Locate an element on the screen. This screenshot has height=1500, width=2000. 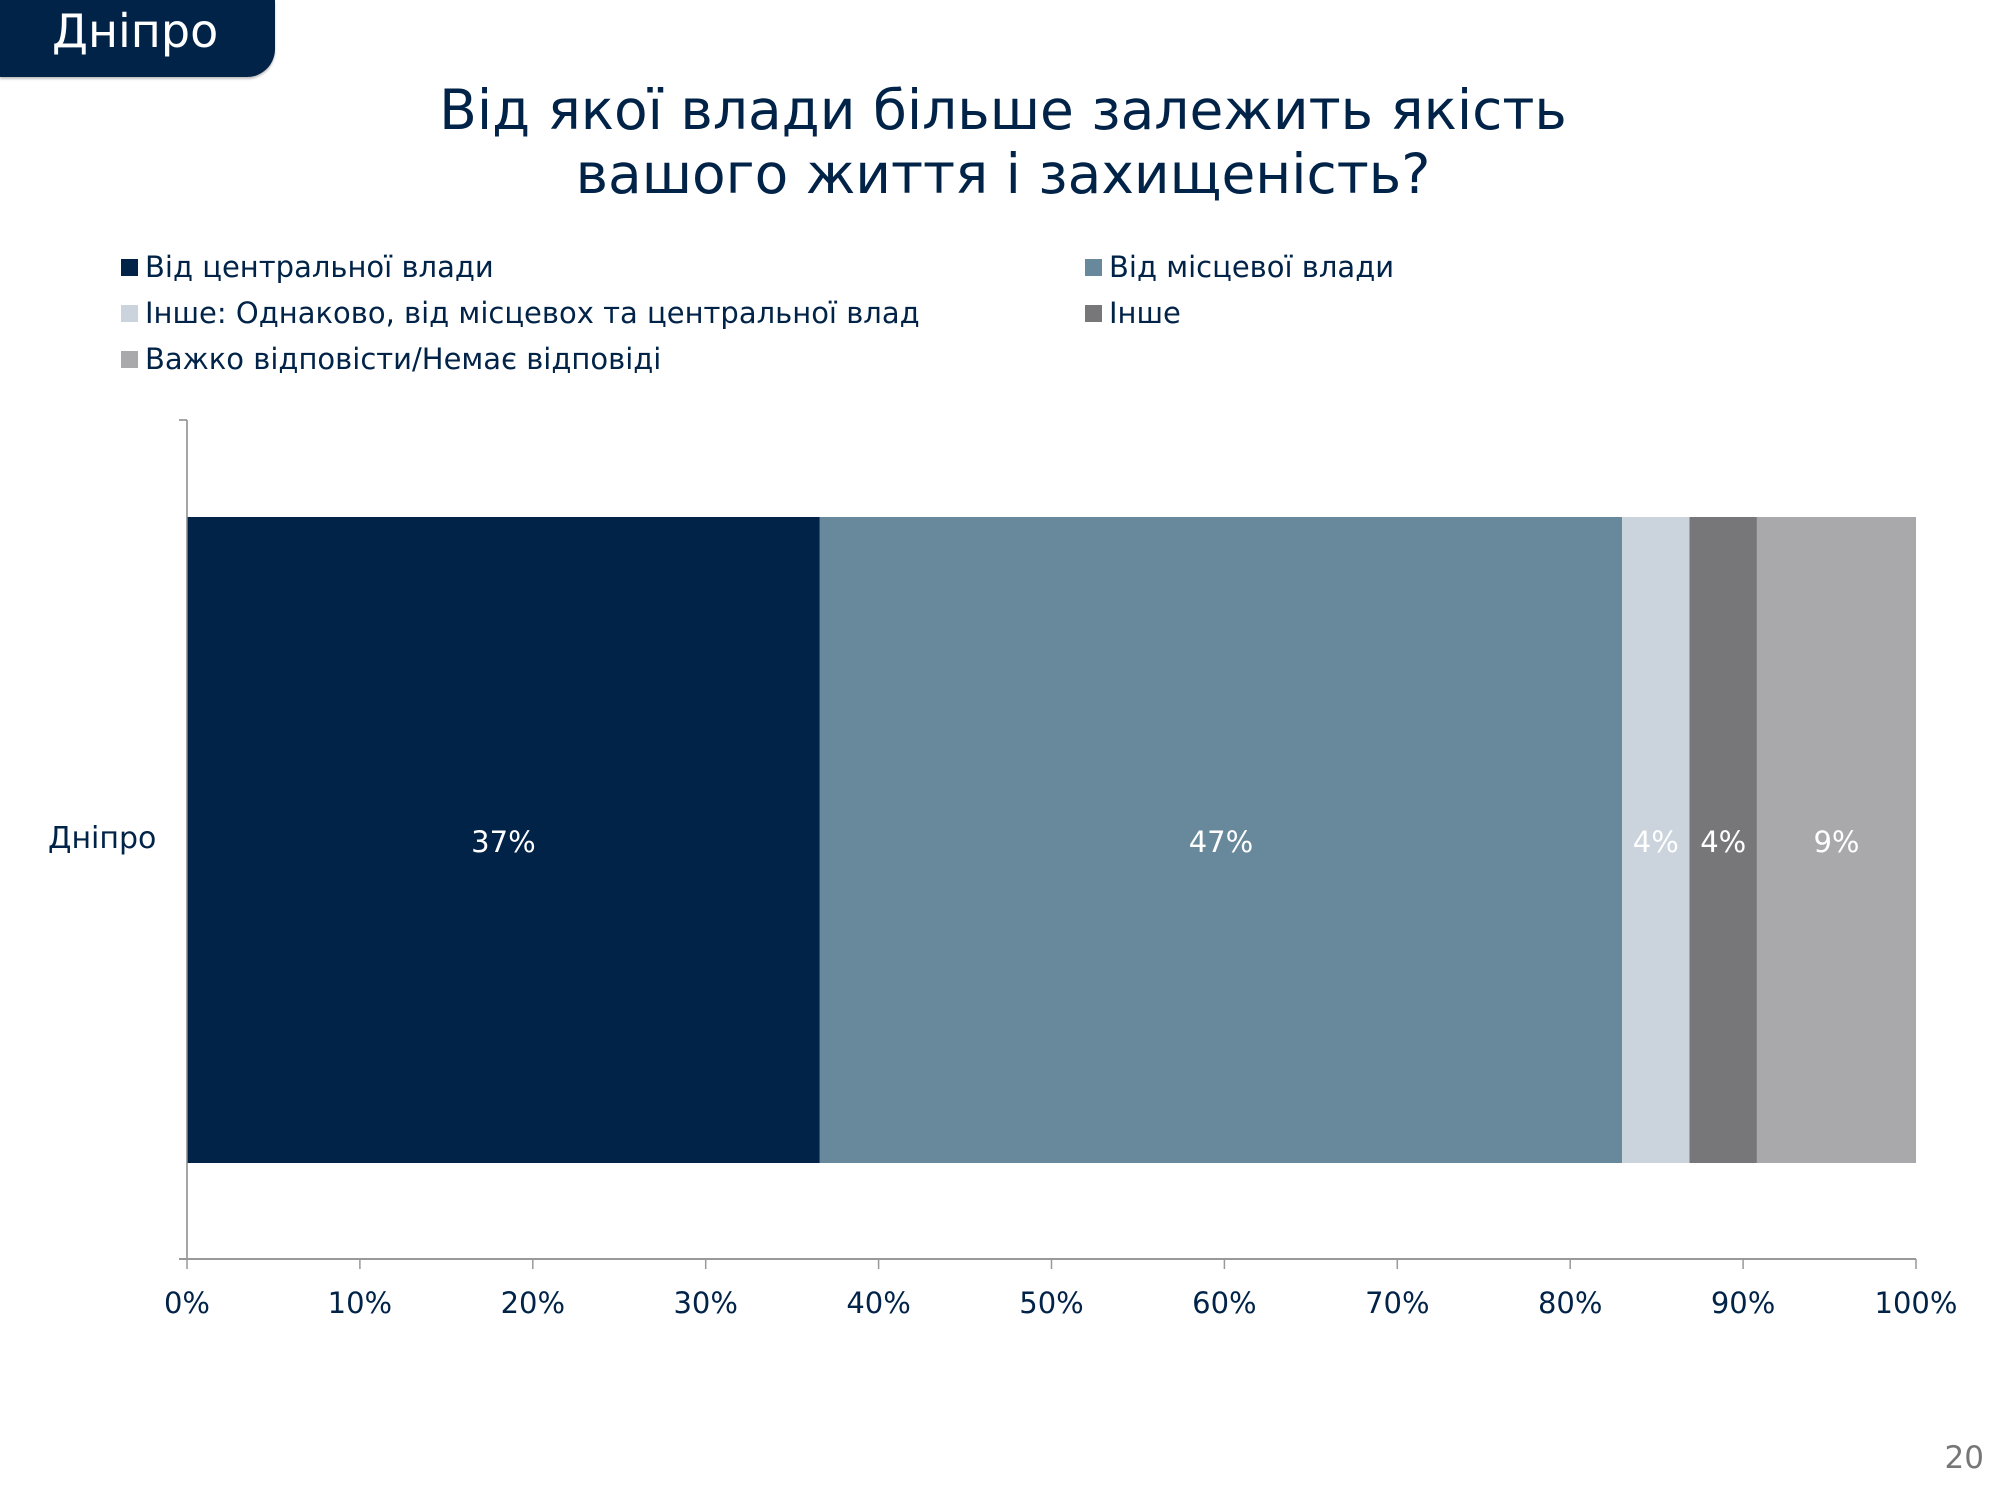
legend-item-local: Від місцевої влади is located at coordinates (1239, 267).